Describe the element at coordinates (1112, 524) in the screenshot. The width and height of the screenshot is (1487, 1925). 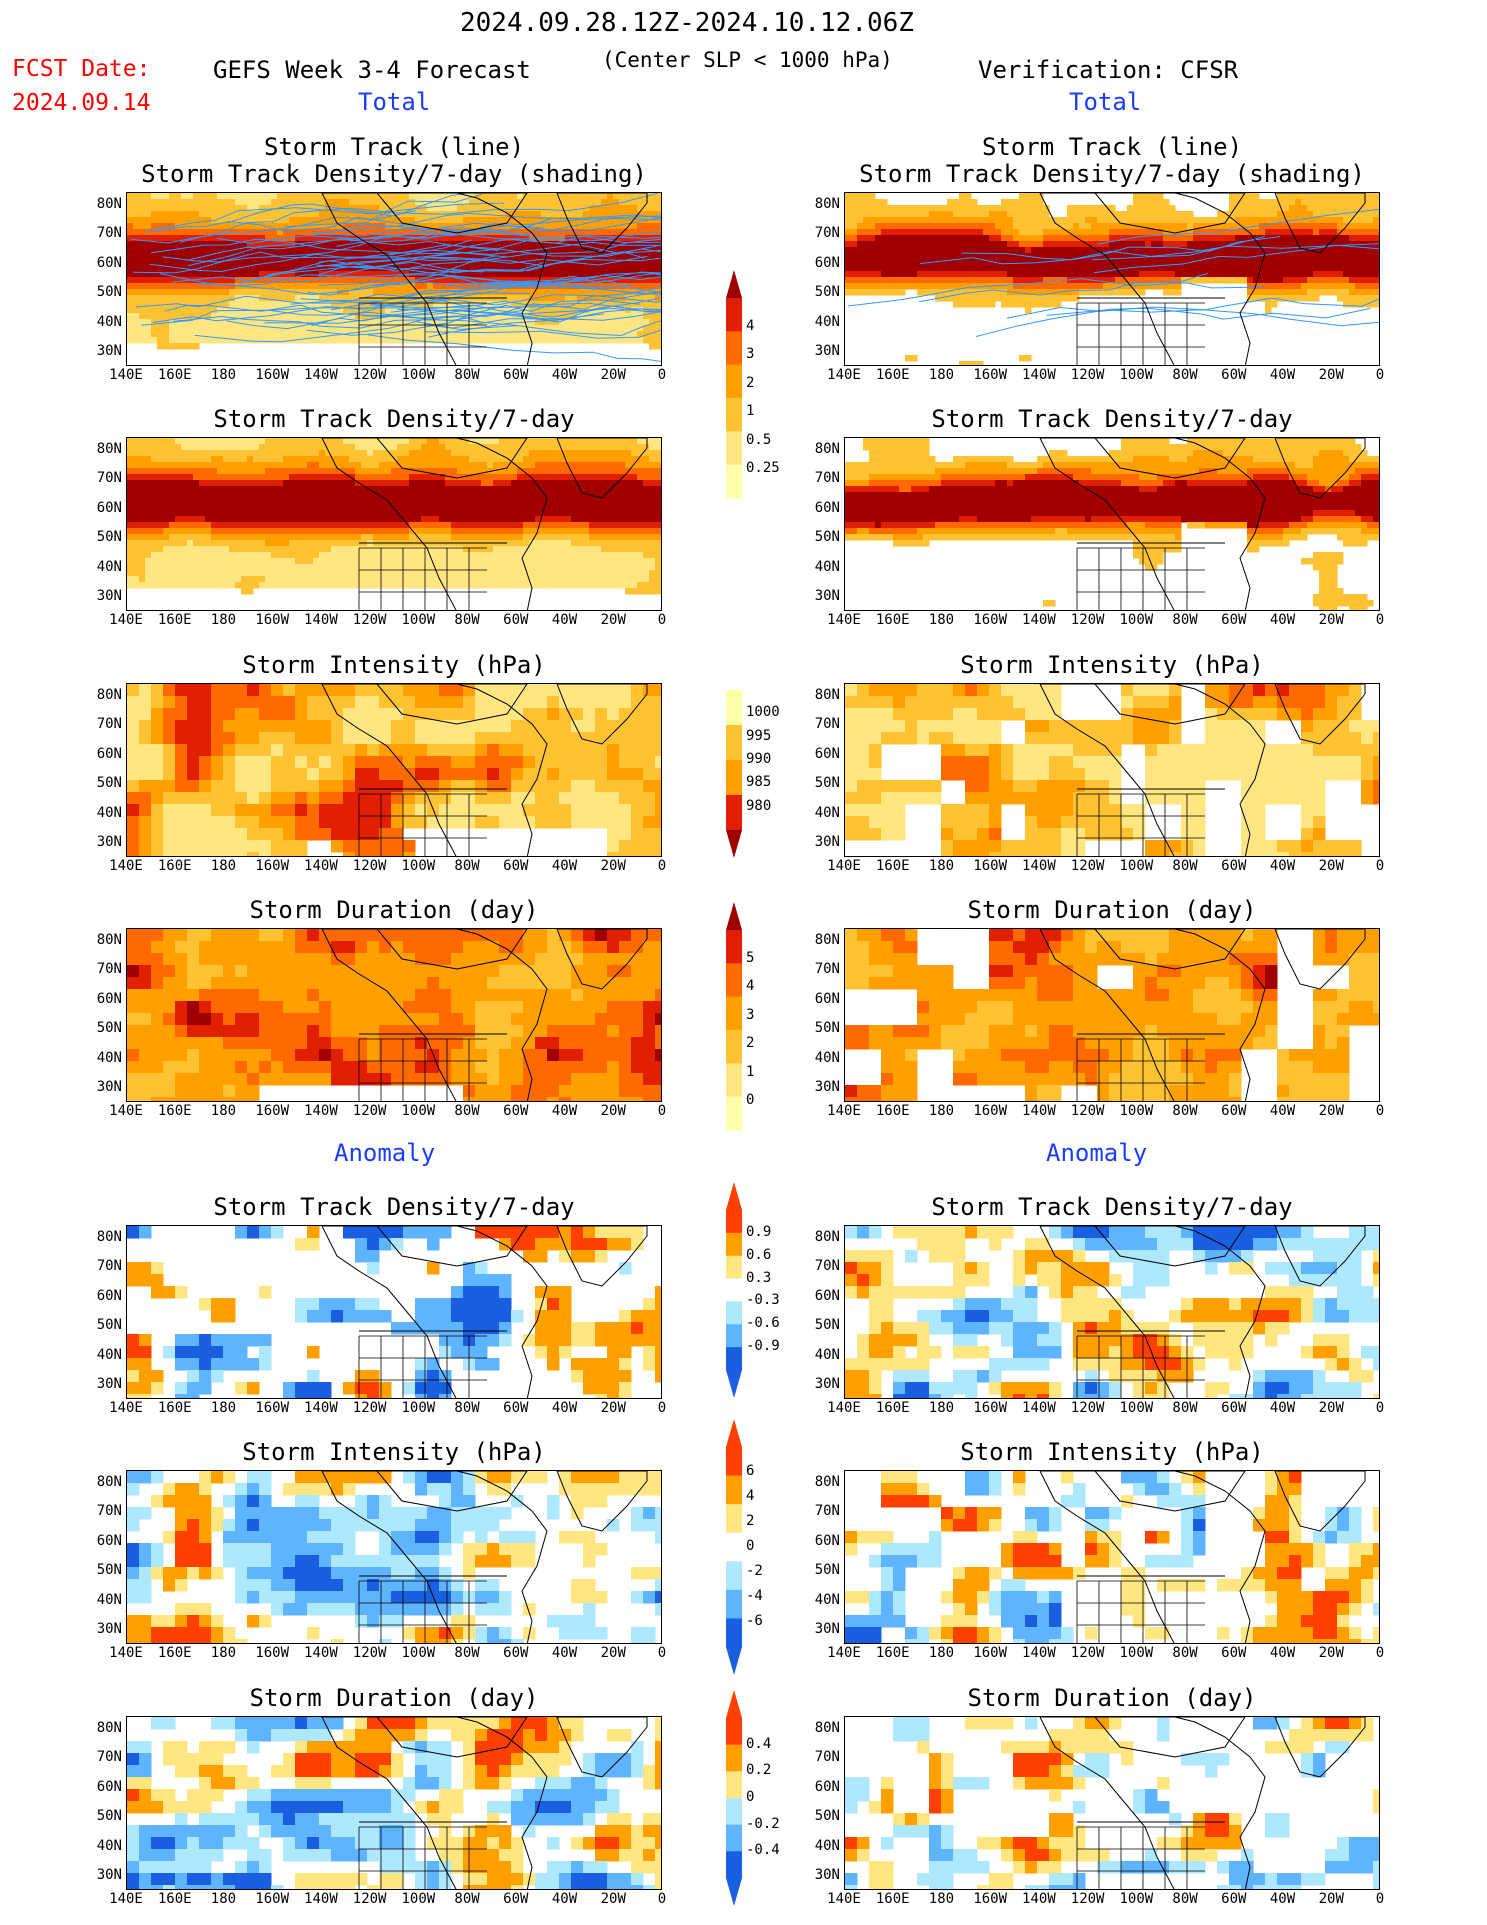
I see `map-density-verification` at that location.